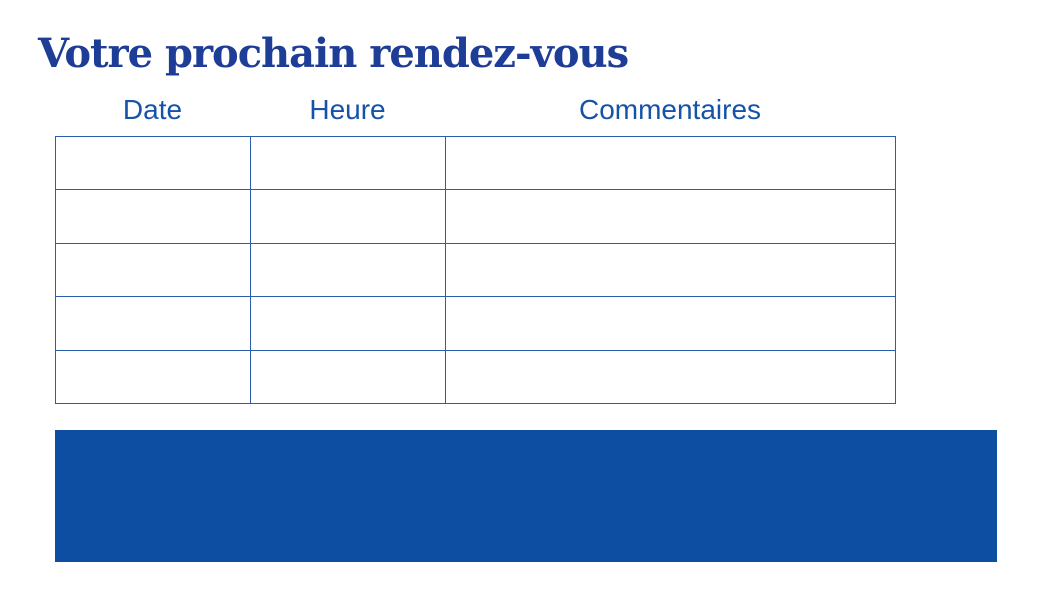  Describe the element at coordinates (475, 110) in the screenshot. I see `table-column-headers: Date Heure Commentaires` at that location.